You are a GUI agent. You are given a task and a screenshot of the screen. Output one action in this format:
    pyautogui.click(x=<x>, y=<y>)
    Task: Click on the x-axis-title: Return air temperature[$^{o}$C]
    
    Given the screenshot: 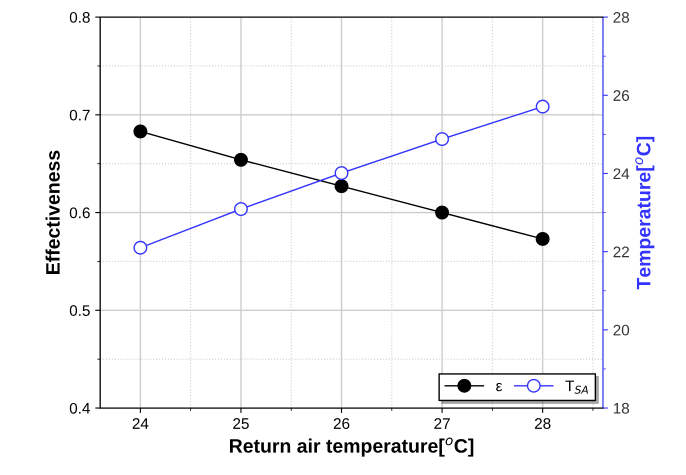 What is the action you would take?
    pyautogui.click(x=352, y=447)
    